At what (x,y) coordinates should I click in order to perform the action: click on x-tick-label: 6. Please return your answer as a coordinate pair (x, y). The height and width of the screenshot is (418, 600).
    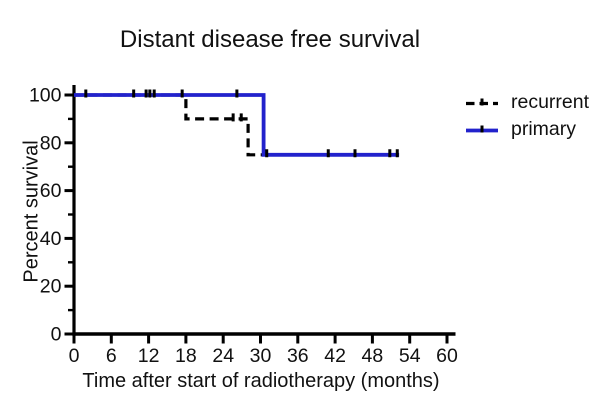
    Looking at the image, I should click on (111, 356).